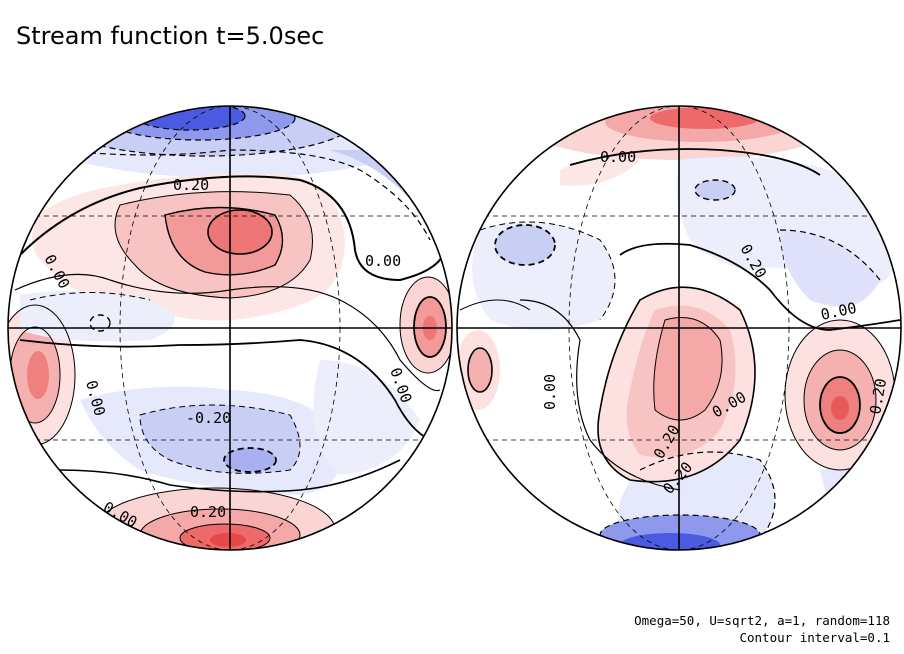 This screenshot has height=654, width=904. What do you see at coordinates (814, 637) in the screenshot?
I see `contour-interval-text: Contour interval=0.1` at bounding box center [814, 637].